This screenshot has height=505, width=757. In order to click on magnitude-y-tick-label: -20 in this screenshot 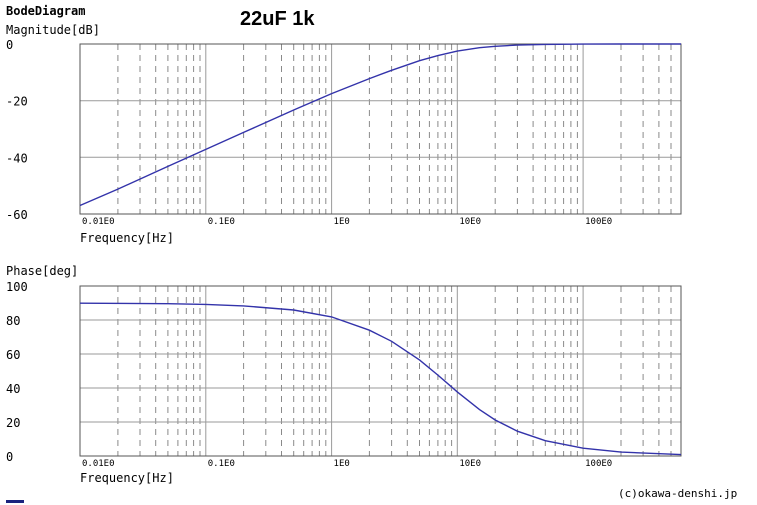, I will do `click(17, 102)`.